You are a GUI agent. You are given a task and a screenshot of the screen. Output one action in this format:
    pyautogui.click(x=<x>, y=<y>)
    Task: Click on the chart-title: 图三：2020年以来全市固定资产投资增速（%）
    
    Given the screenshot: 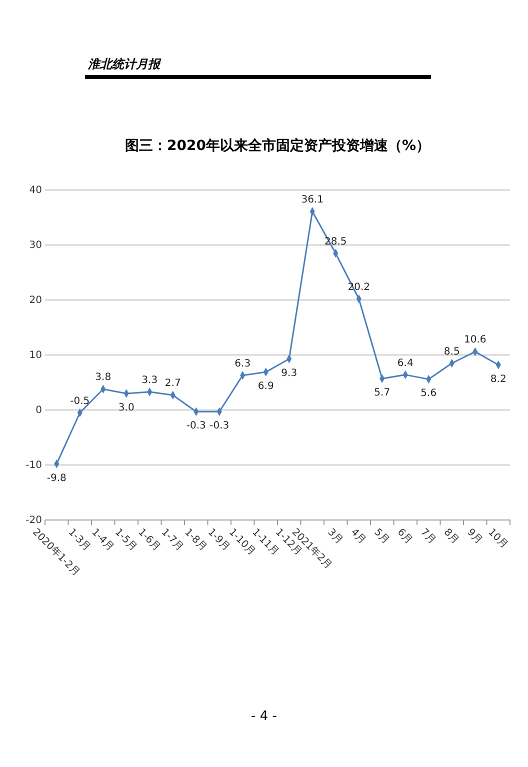 What is the action you would take?
    pyautogui.click(x=277, y=145)
    